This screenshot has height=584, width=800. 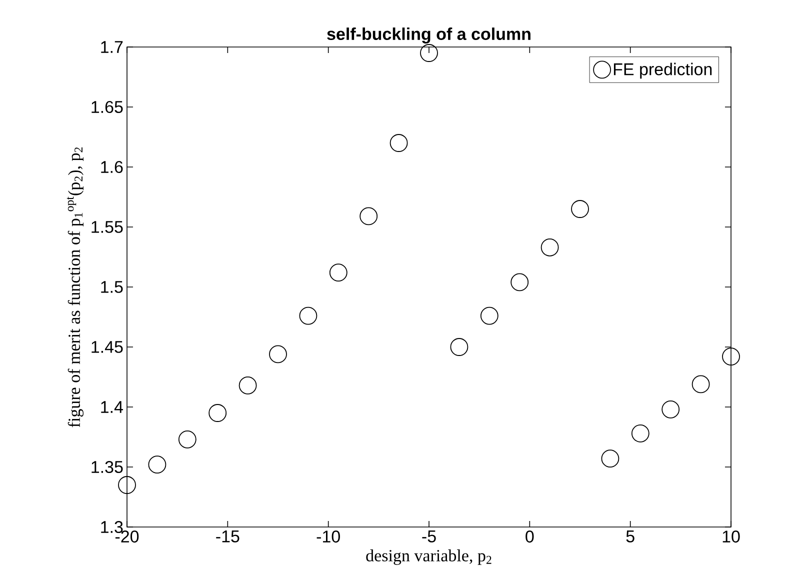 What do you see at coordinates (107, 347) in the screenshot?
I see `y-tick-label: 1.45` at bounding box center [107, 347].